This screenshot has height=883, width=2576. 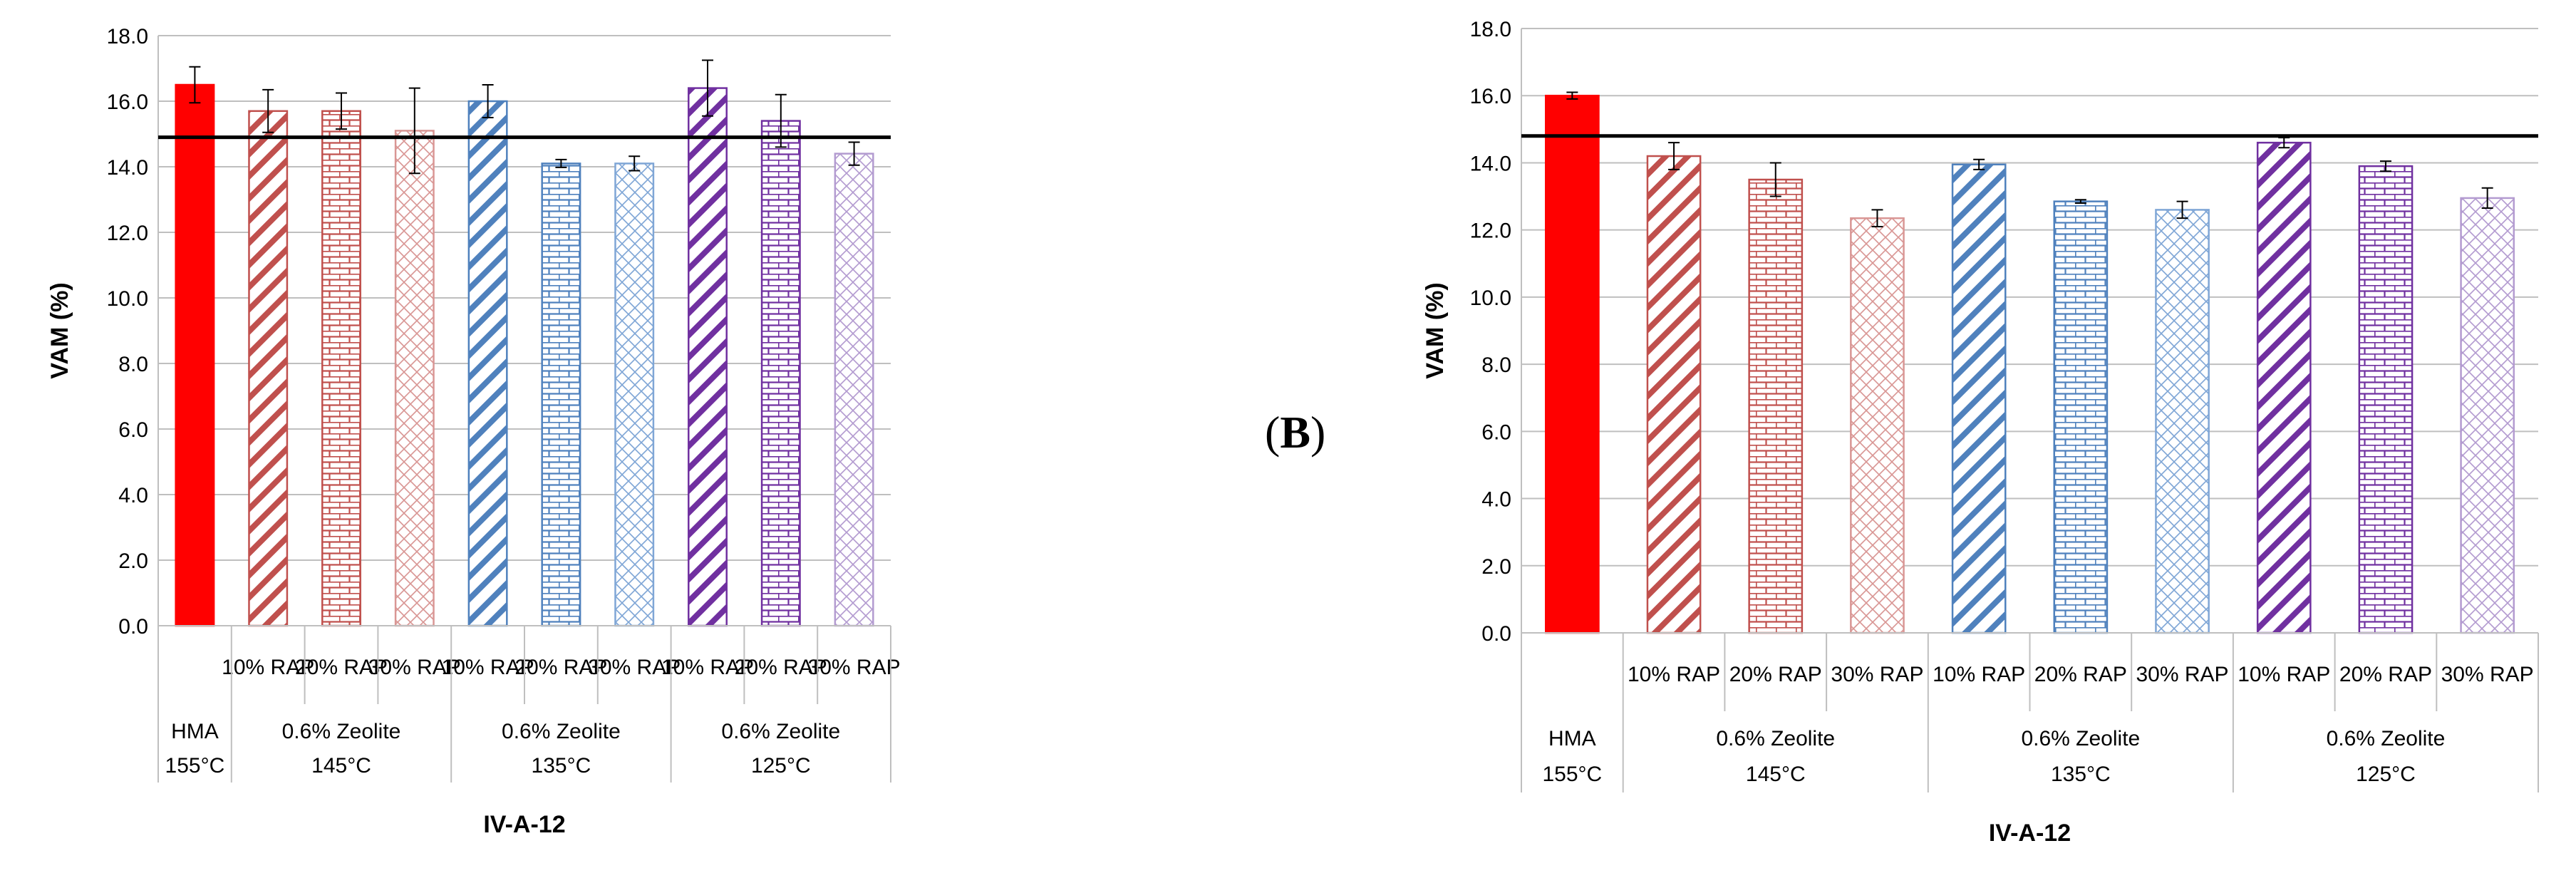 What do you see at coordinates (1273, 433) in the screenshot?
I see `panel-label-open: (` at bounding box center [1273, 433].